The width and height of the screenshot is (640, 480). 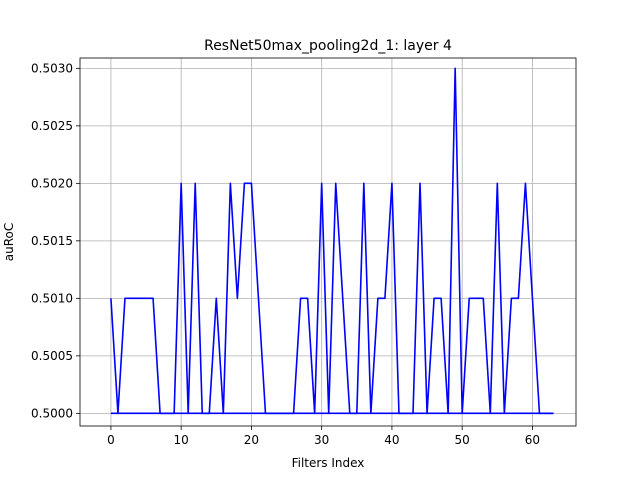 I want to click on x-tick-label: 50, so click(x=462, y=440).